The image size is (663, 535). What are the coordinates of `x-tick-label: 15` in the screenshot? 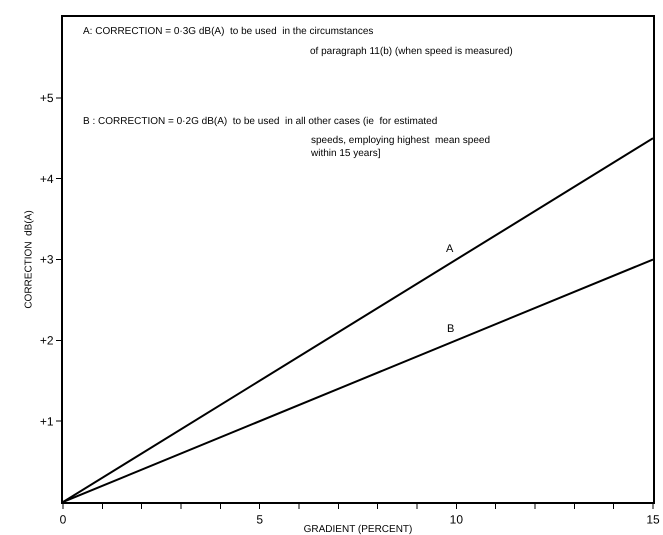 It's located at (653, 519).